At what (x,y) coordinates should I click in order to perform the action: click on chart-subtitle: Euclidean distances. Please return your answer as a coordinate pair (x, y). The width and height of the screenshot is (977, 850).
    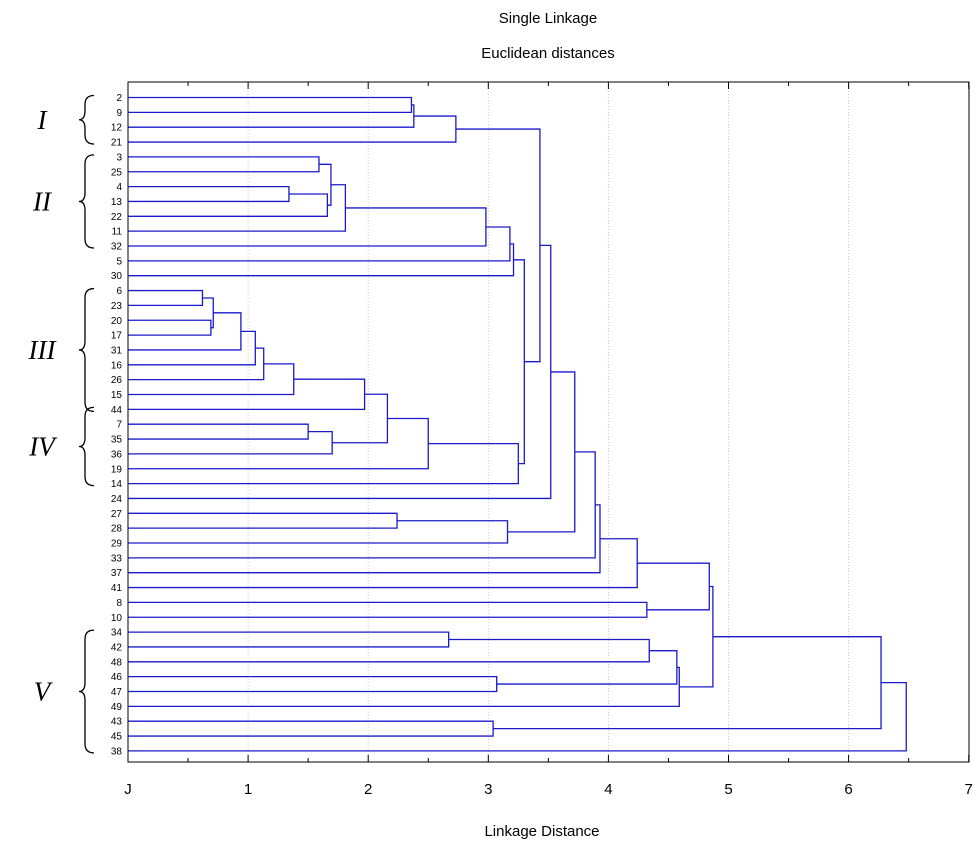
    Looking at the image, I should click on (547, 53).